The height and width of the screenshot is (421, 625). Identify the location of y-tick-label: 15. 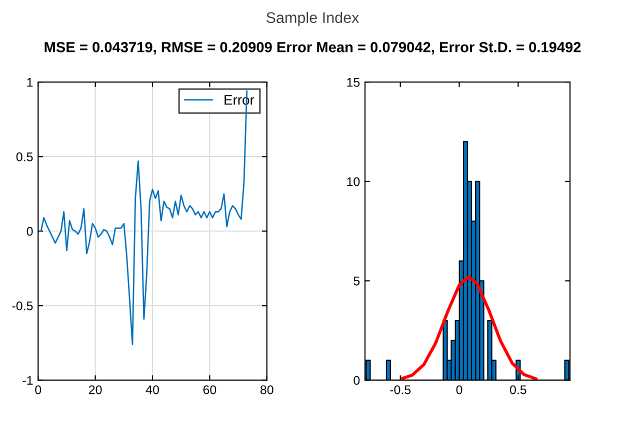
(353, 82).